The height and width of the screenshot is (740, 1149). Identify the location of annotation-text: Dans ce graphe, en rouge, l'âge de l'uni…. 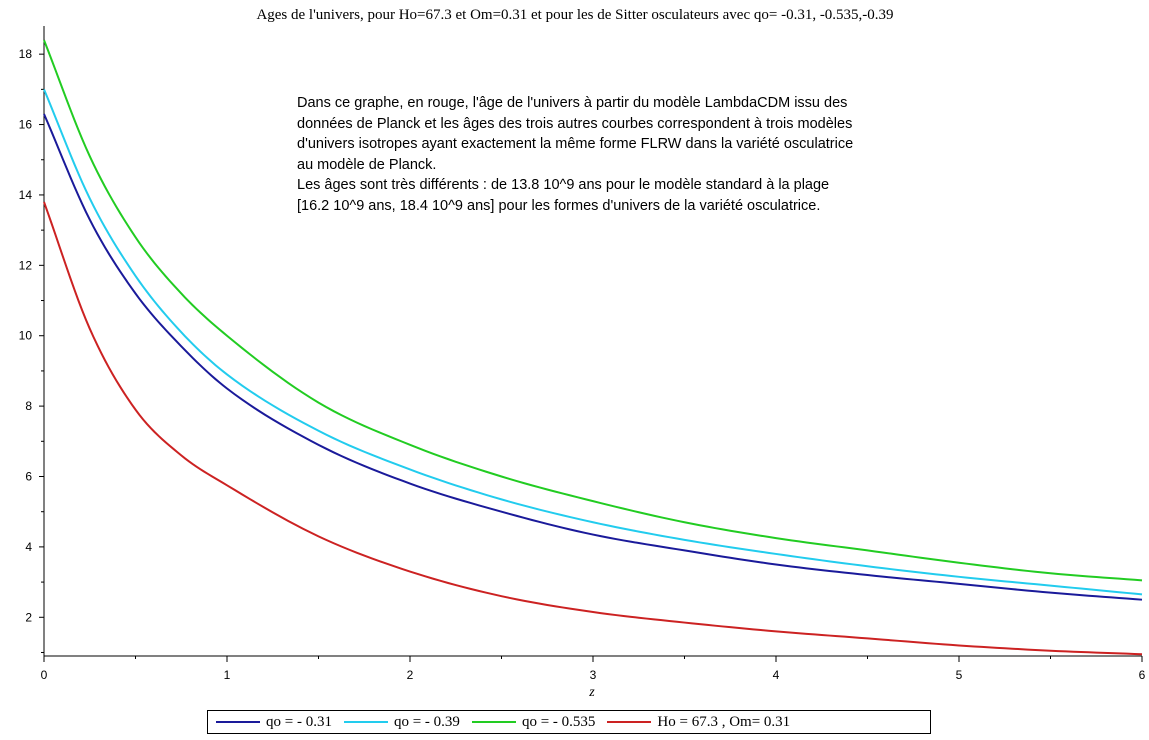
(677, 155).